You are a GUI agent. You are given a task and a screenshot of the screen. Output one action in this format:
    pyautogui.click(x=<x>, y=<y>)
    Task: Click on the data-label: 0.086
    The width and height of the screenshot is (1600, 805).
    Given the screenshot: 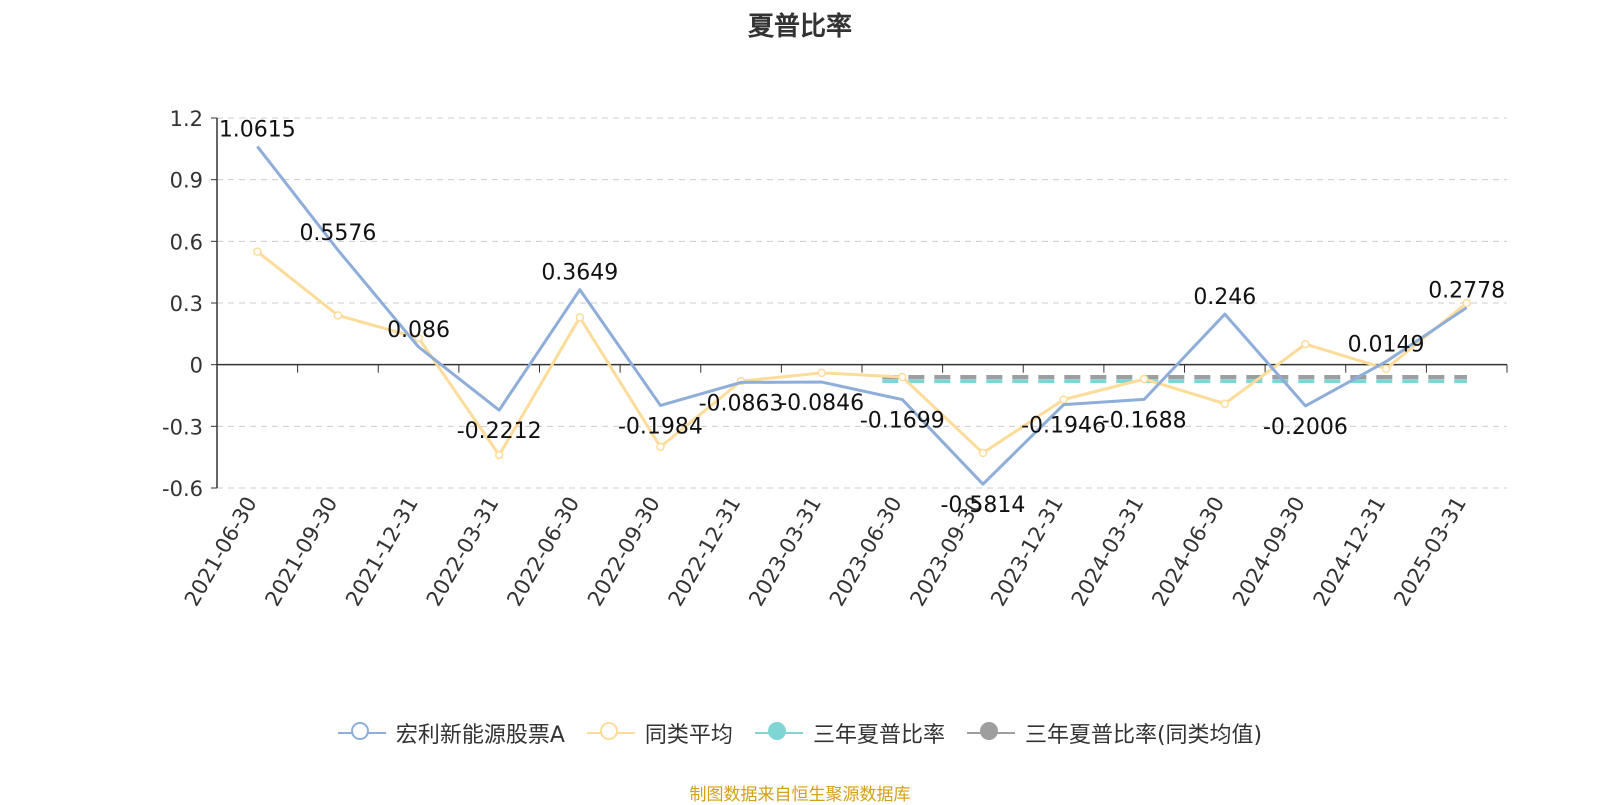 What is the action you would take?
    pyautogui.click(x=418, y=330)
    